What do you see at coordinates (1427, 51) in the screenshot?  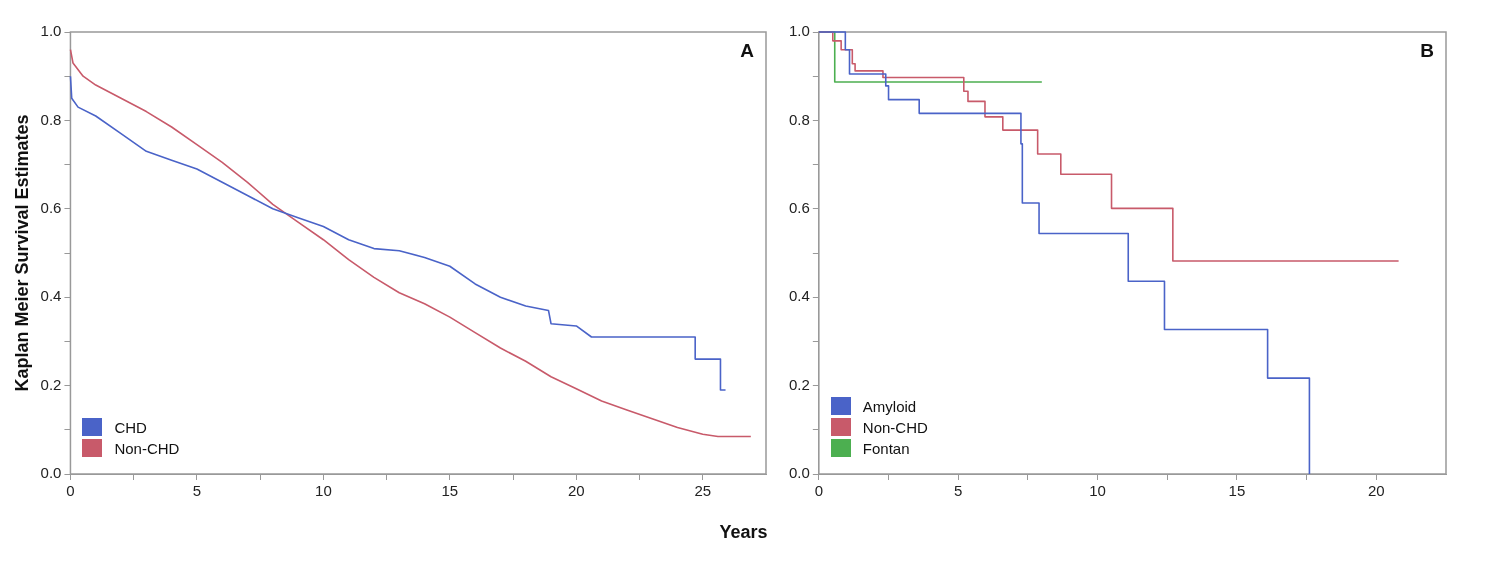 I see `annotation: B` at bounding box center [1427, 51].